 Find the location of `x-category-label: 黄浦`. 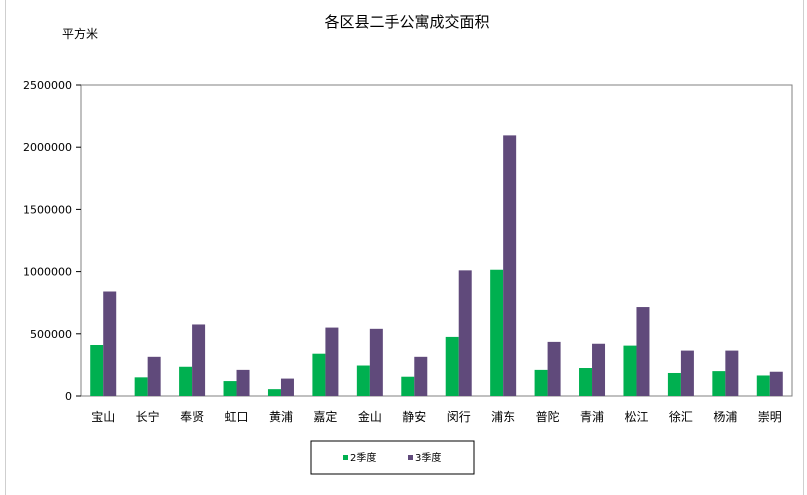

x-category-label: 黄浦 is located at coordinates (281, 417).